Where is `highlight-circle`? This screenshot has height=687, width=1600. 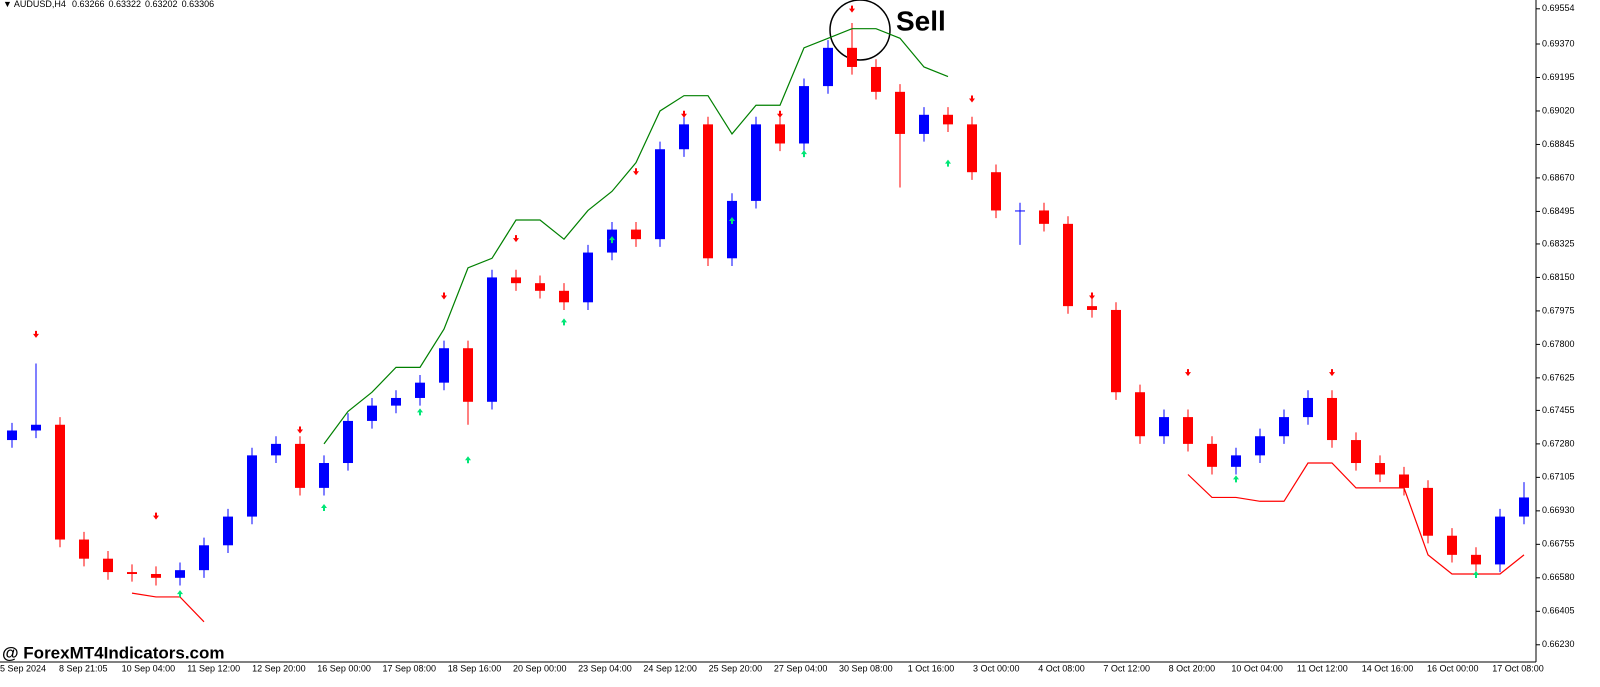
highlight-circle is located at coordinates (860, 30).